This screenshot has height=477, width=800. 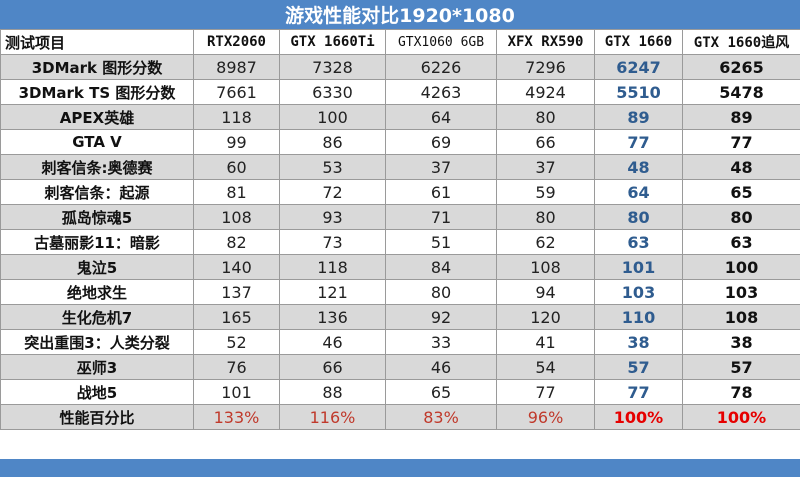 I want to click on row-label: 刺客信条:奥德赛, so click(x=97, y=167).